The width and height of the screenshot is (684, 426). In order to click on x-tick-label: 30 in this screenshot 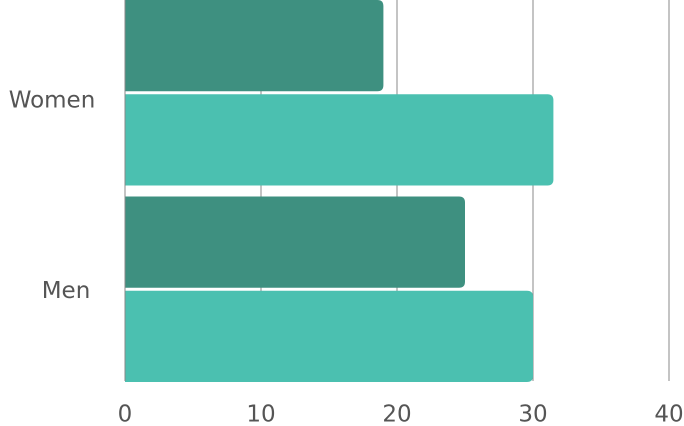, I will do `click(532, 414)`.